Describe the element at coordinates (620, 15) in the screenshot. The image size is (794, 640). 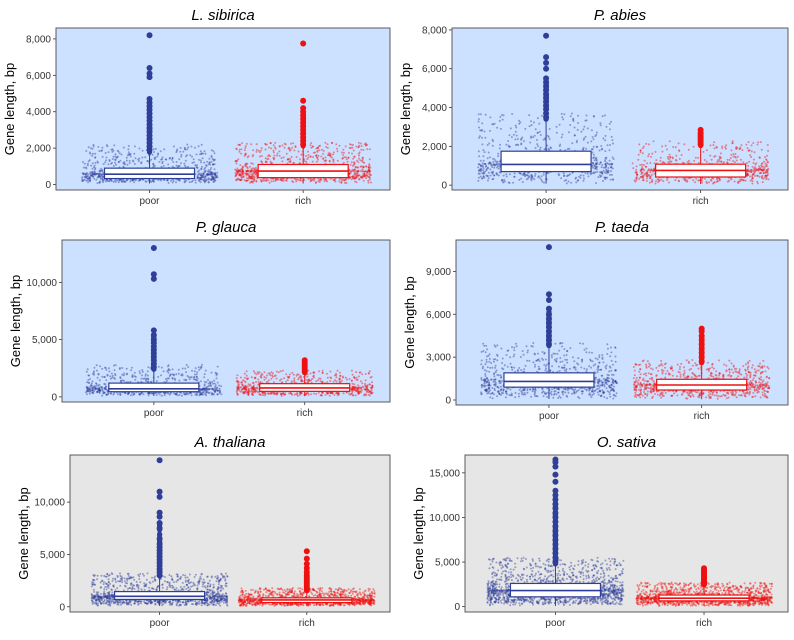
I see `panel-title: P. abies` at that location.